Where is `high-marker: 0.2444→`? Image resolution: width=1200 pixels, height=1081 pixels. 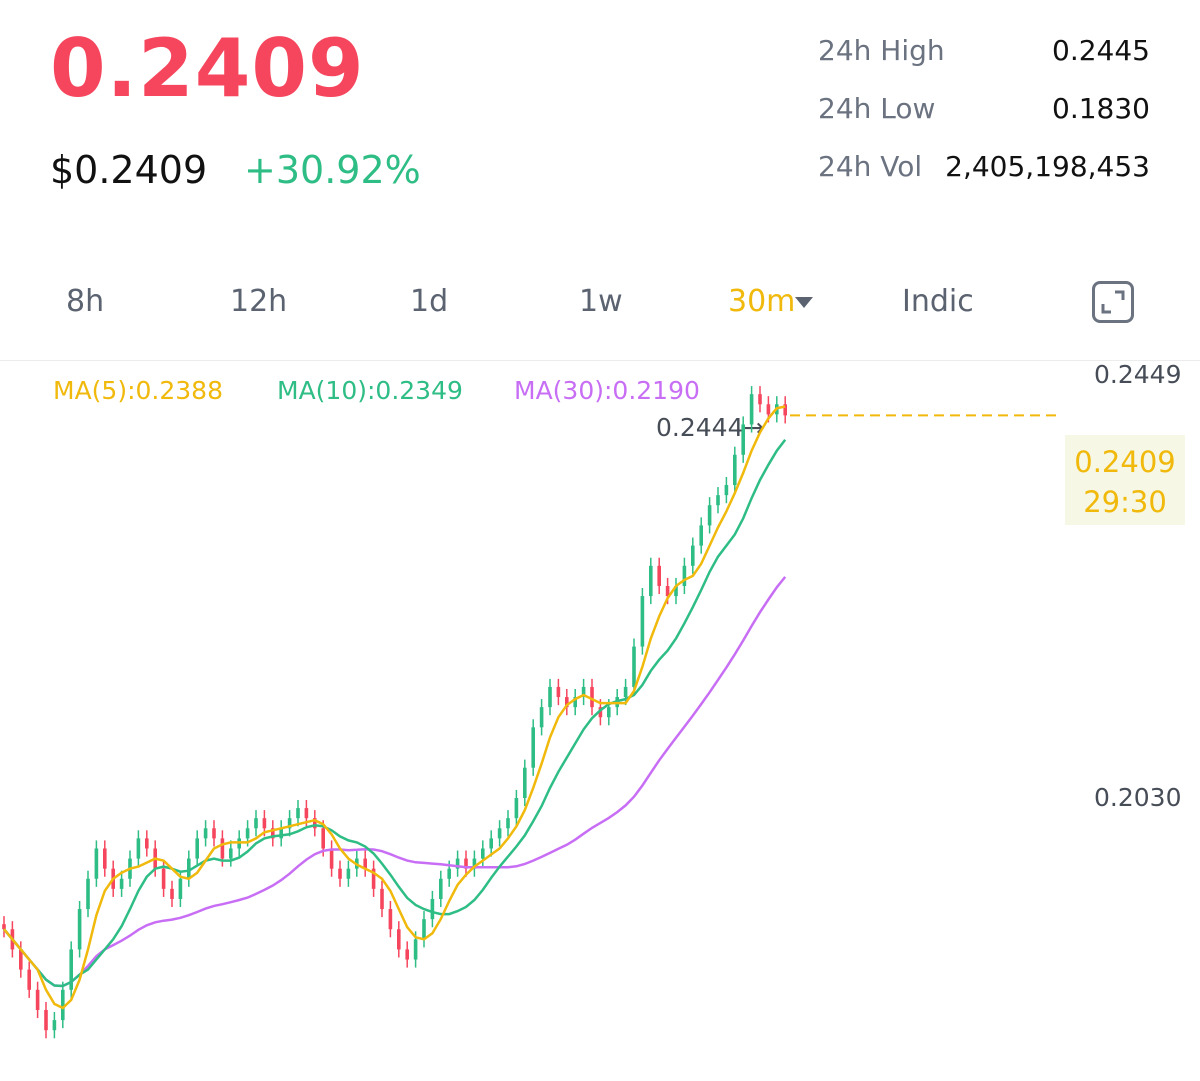 high-marker: 0.2444→ is located at coordinates (710, 427).